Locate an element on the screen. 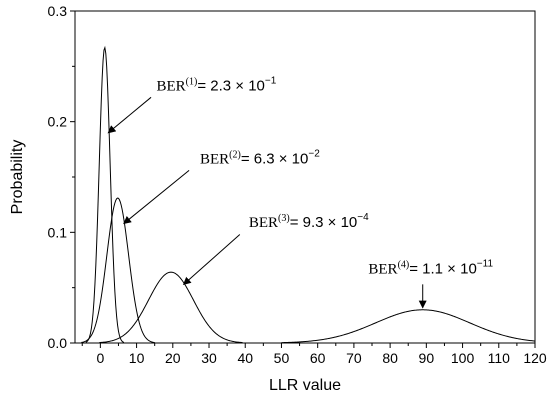 Image resolution: width=550 pixels, height=402 pixels. annotation-1-label: BER(1)= 2.3 × 10−1 is located at coordinates (216, 85).